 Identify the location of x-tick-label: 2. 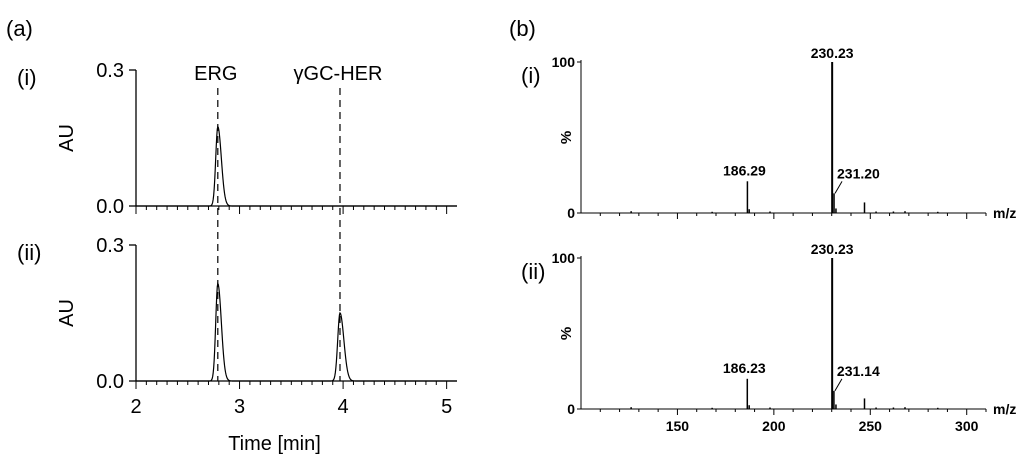
(135, 407).